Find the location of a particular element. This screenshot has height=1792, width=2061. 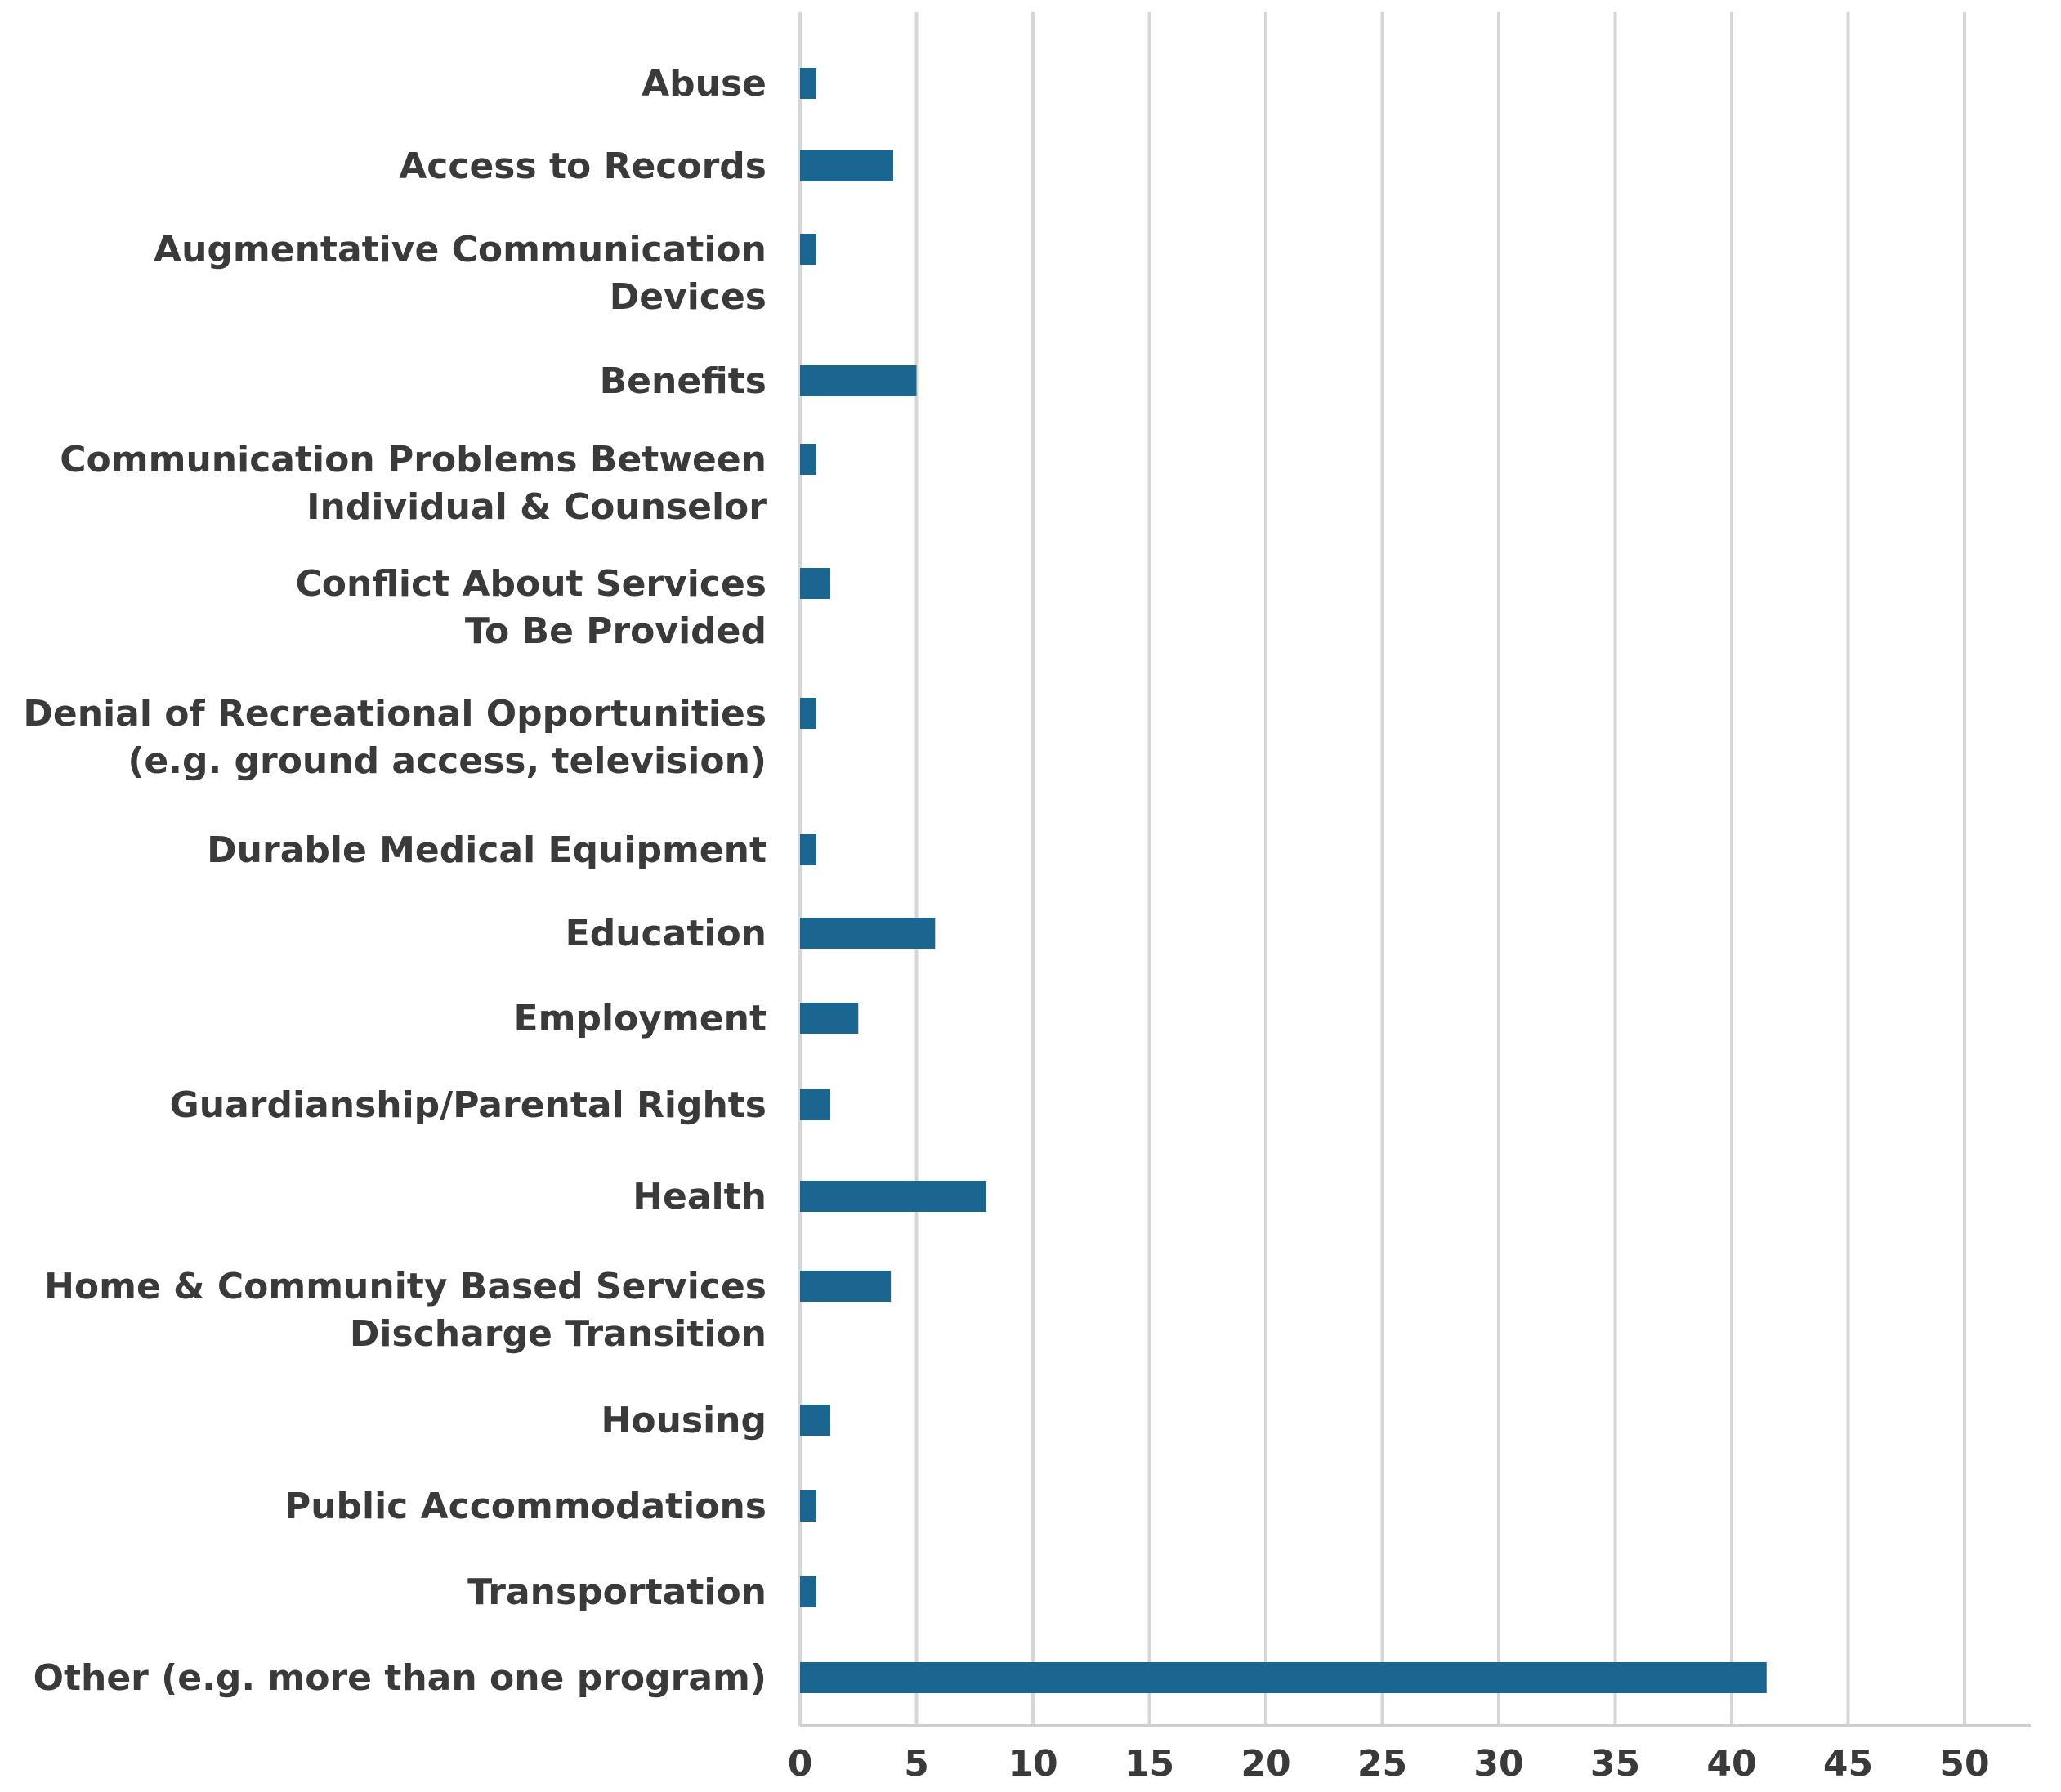

x-tick-label-15: 15 is located at coordinates (1149, 1764).